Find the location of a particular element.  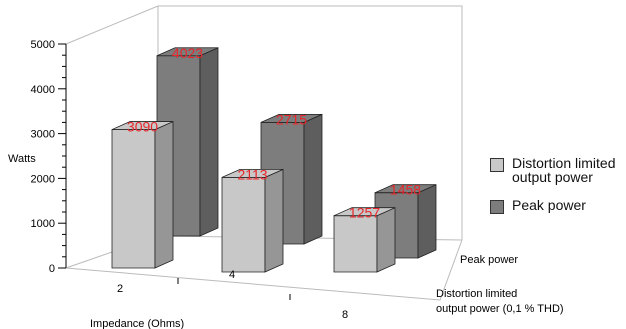

bar-value-label: 4023 is located at coordinates (187, 53).